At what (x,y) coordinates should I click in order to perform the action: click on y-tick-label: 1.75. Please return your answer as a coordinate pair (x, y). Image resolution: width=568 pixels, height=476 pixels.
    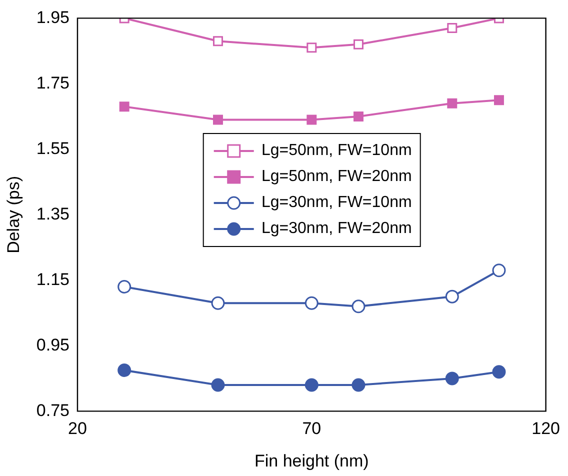
    Looking at the image, I should click on (53, 82).